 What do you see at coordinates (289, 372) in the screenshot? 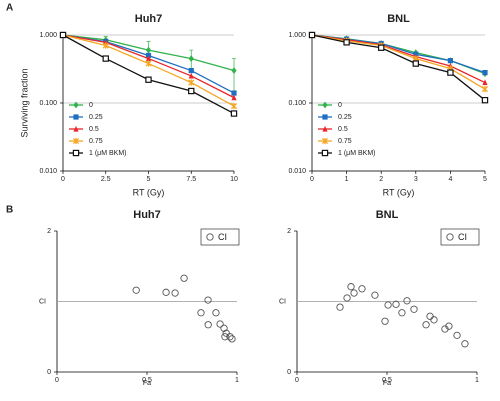
I see `y-tick-label: 0` at bounding box center [289, 372].